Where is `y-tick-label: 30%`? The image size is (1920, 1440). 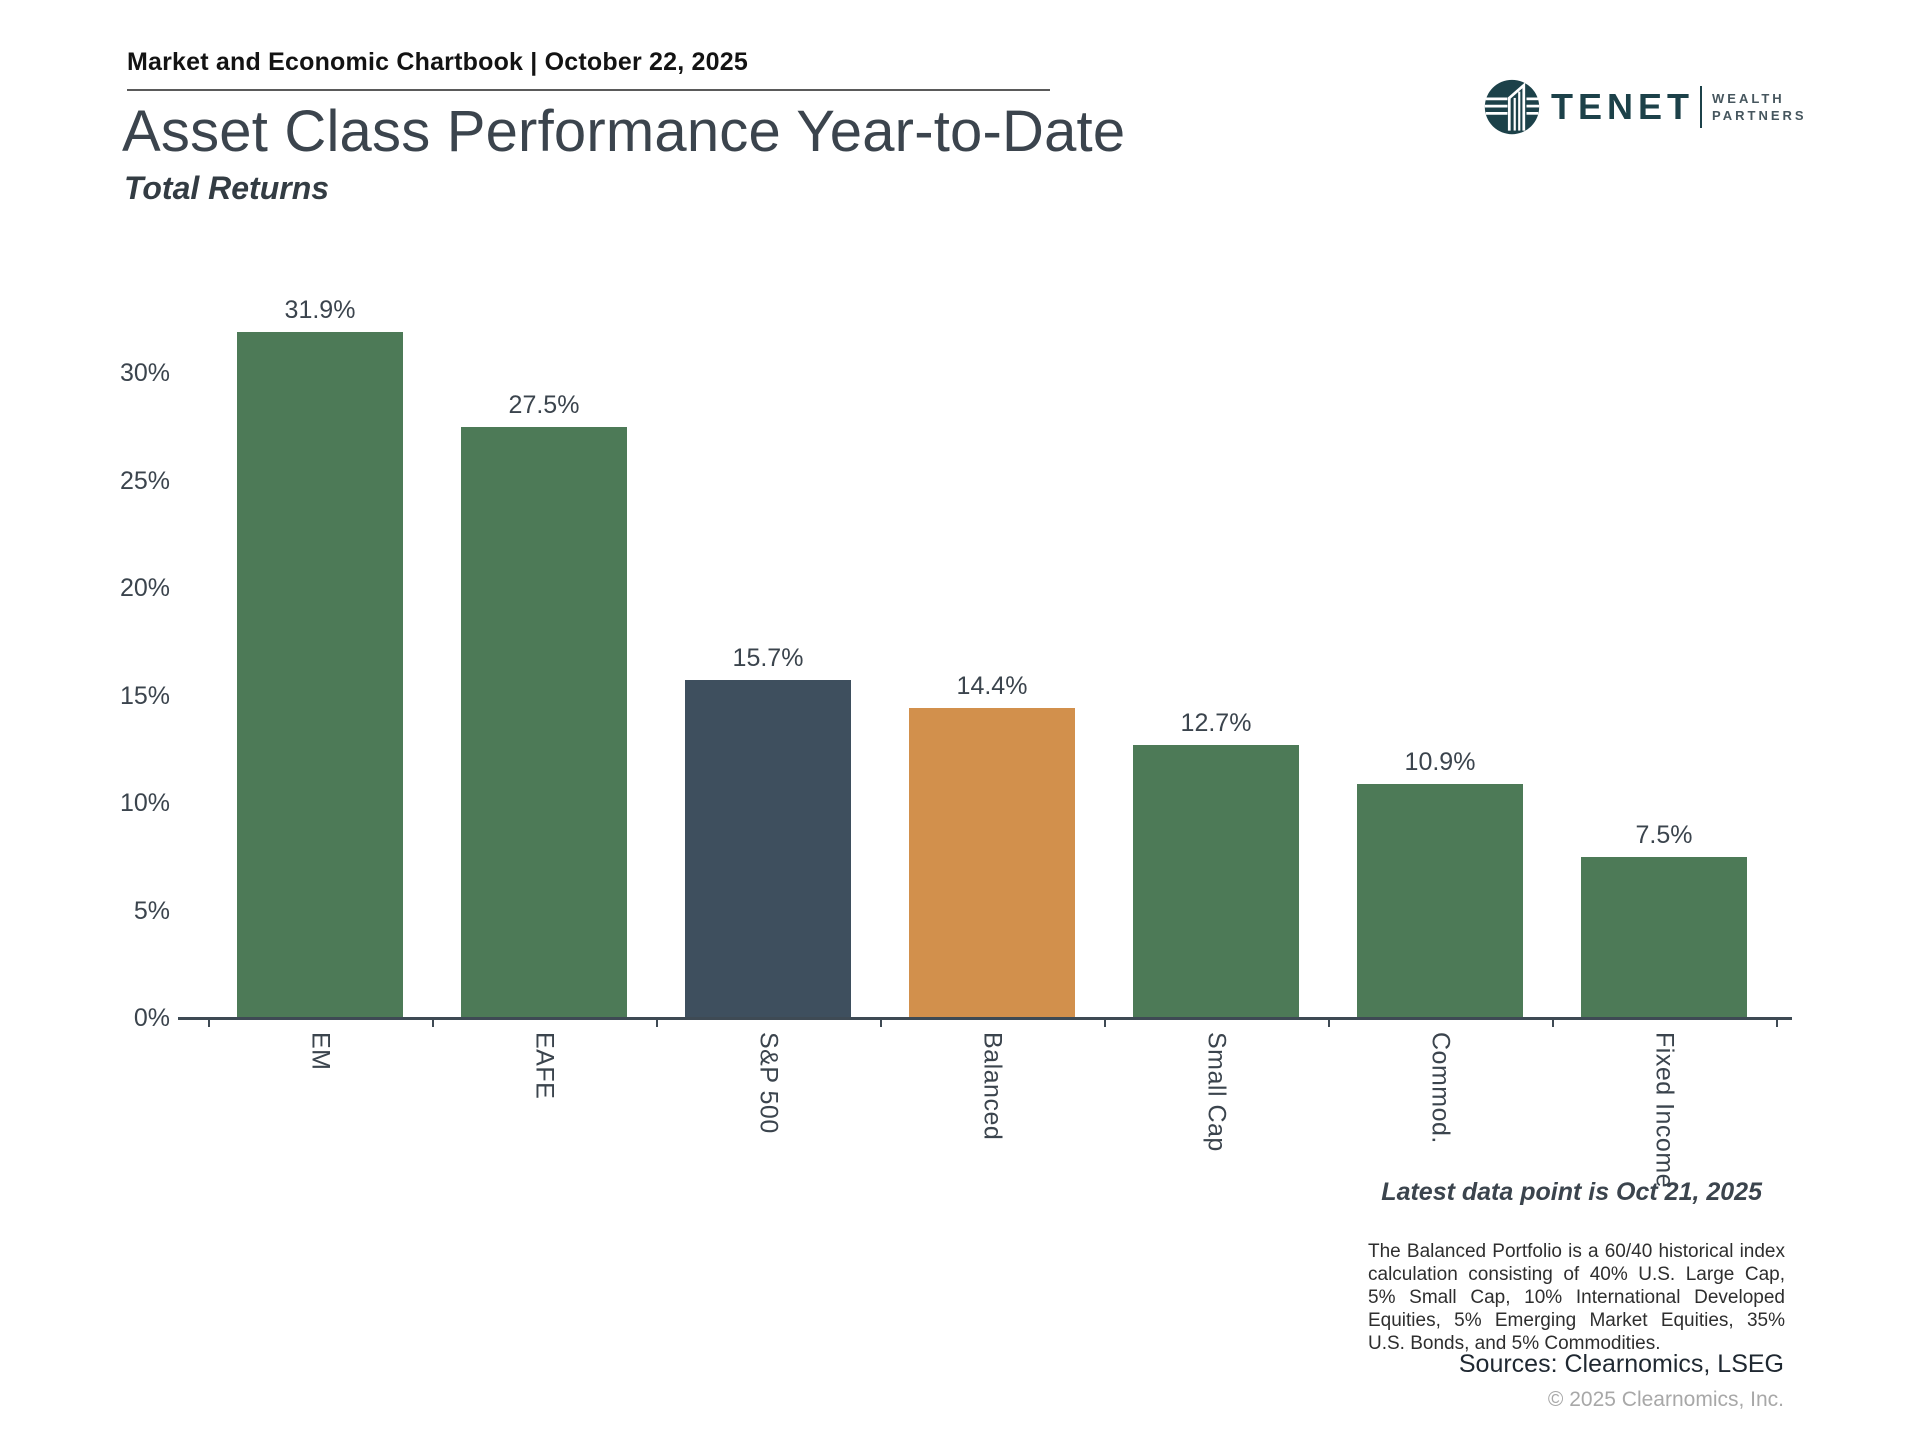 y-tick-label: 30% is located at coordinates (144, 373).